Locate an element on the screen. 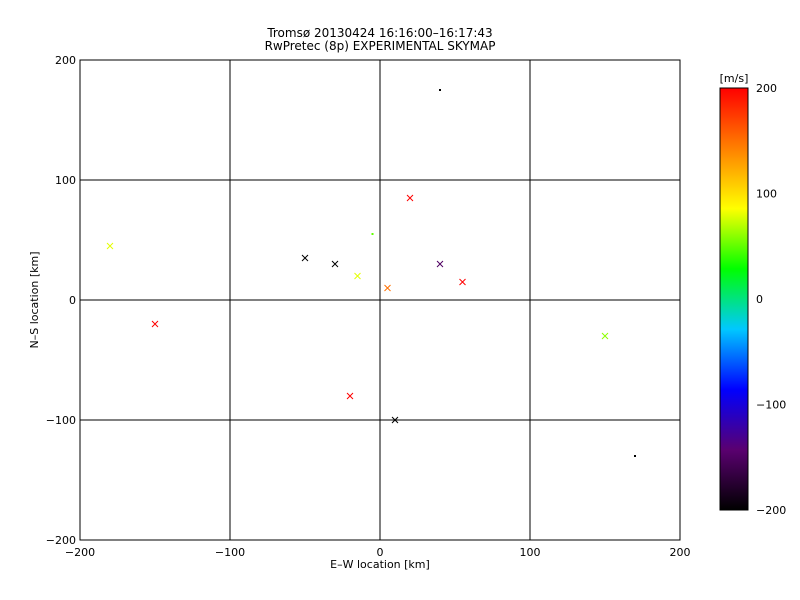  y-tick-label: 0 is located at coordinates (72, 300).